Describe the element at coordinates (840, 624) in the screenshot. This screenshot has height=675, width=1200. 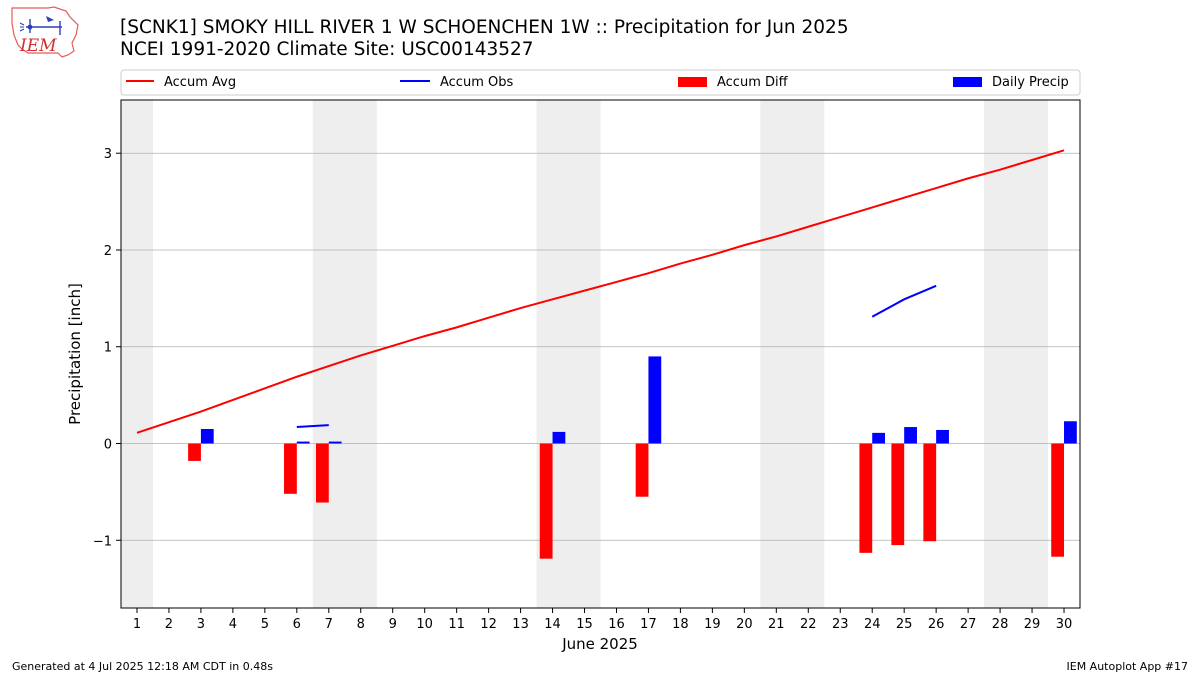
I see `x-tick-label: 23` at that location.